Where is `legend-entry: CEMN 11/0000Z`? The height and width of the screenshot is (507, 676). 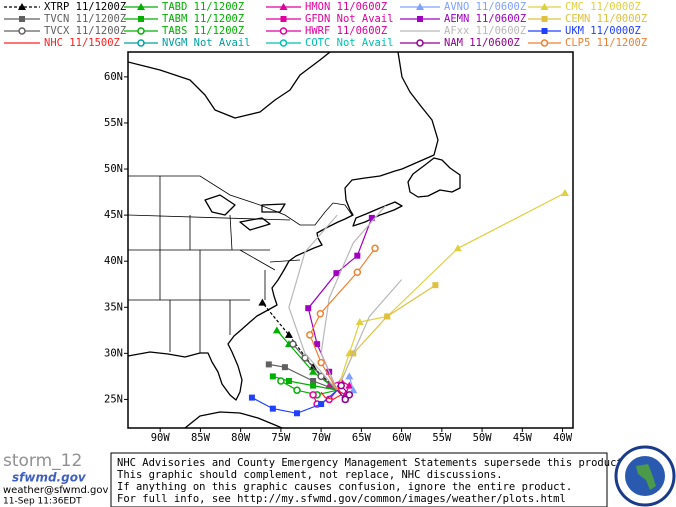
legend-entry: CEMN 11/0000Z is located at coordinates (606, 19).